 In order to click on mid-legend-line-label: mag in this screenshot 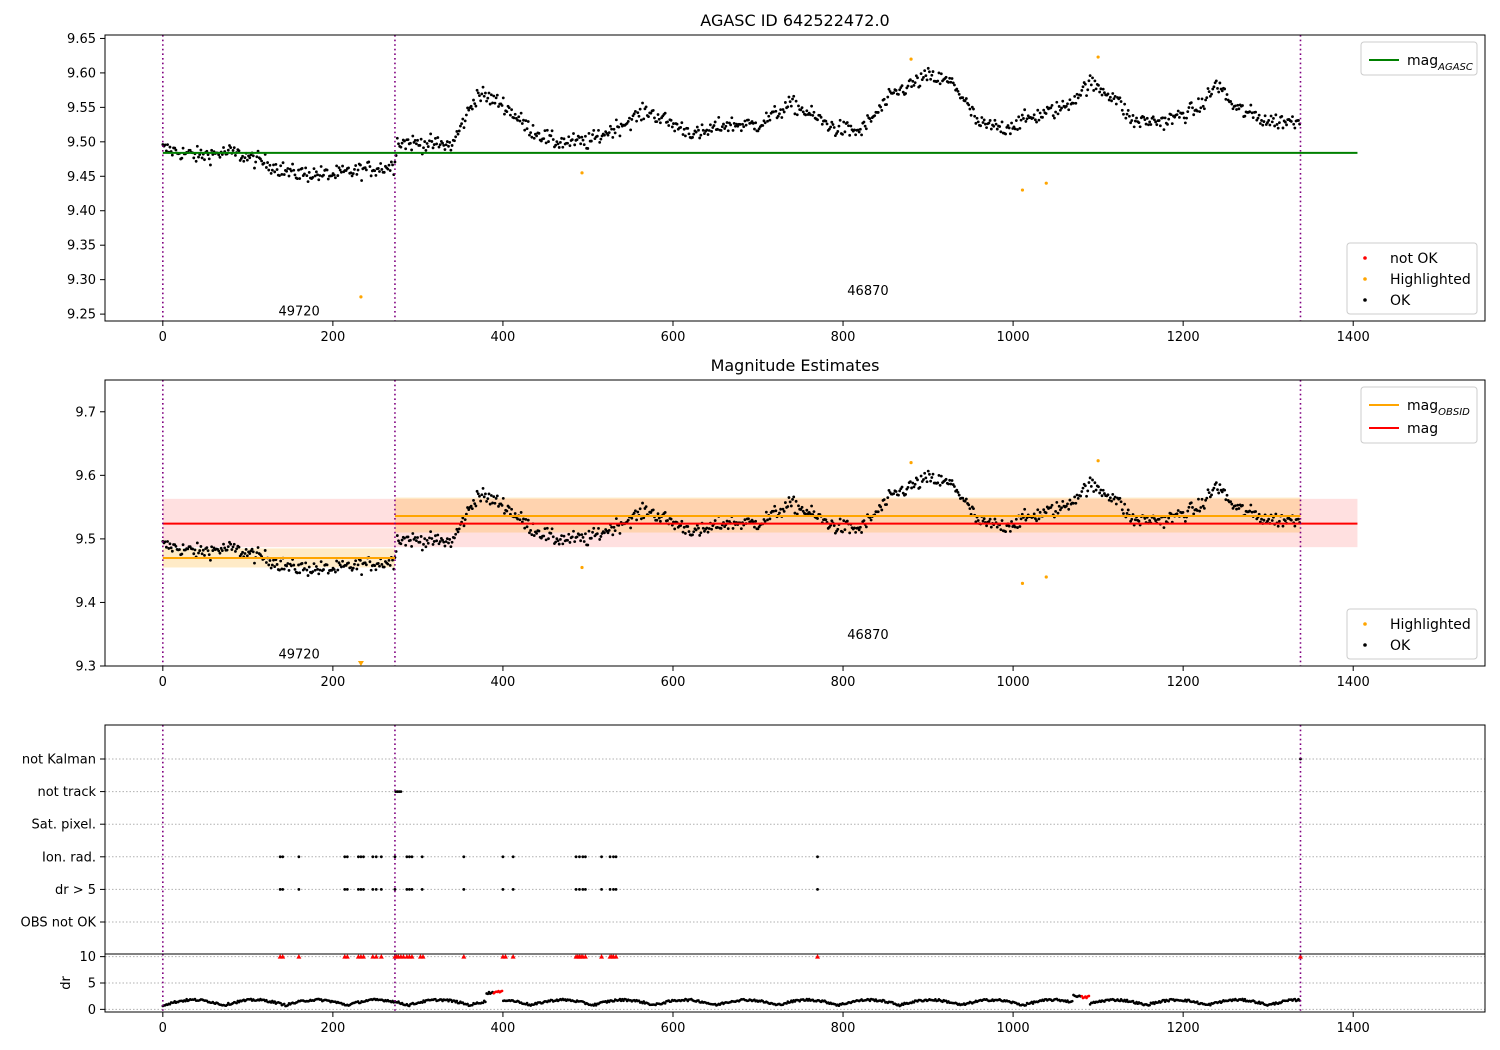, I will do `click(1422, 429)`.